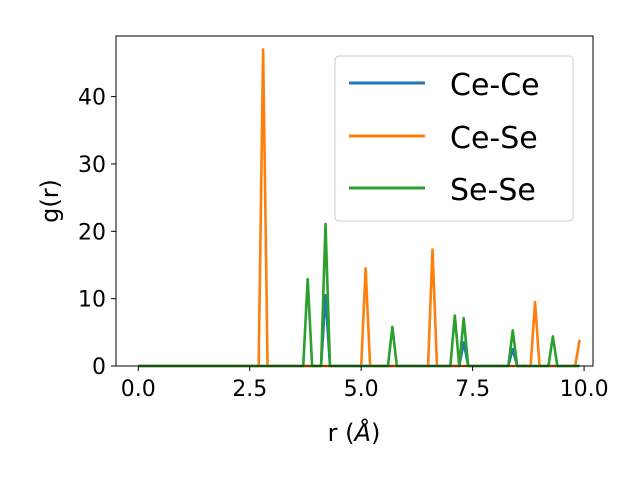 The height and width of the screenshot is (480, 640). I want to click on legend-label-ce-ce: Ce-Ce, so click(495, 85).